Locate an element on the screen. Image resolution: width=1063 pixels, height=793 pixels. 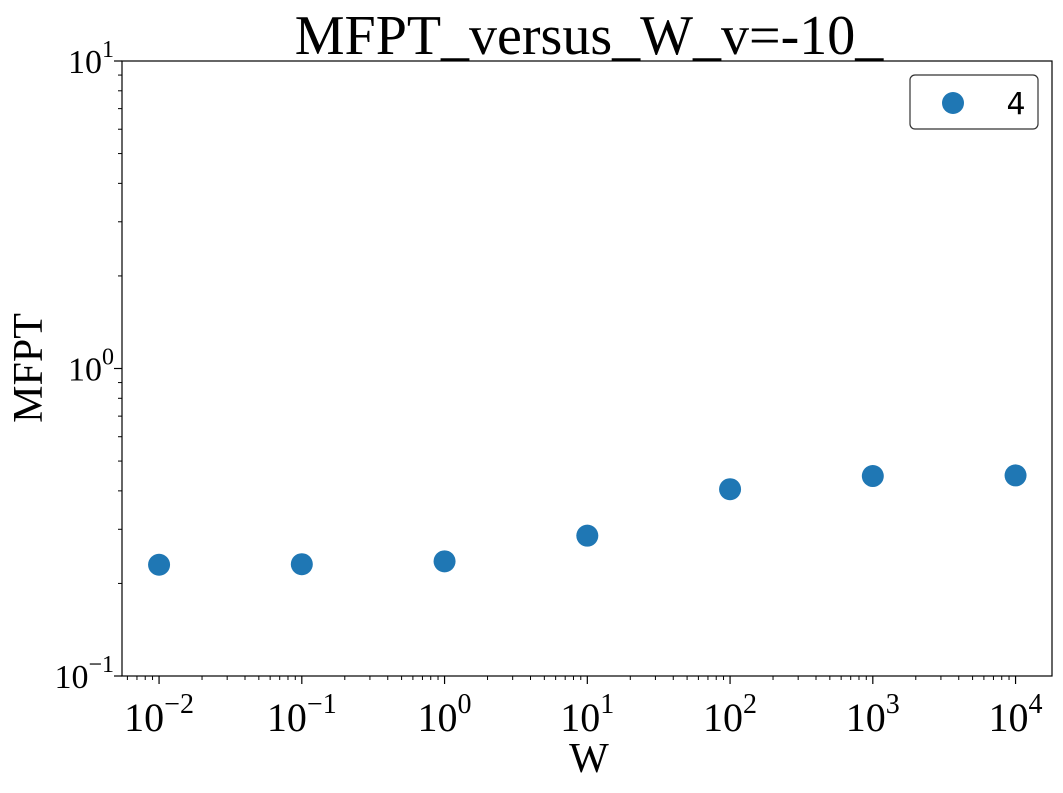
x-axis-label: W is located at coordinates (589, 759).